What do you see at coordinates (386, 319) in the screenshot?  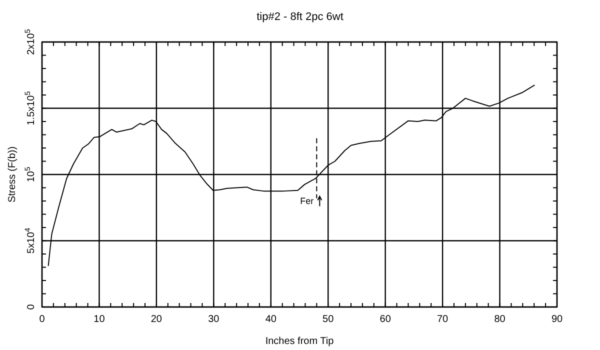 I see `x-tick-label: 60` at bounding box center [386, 319].